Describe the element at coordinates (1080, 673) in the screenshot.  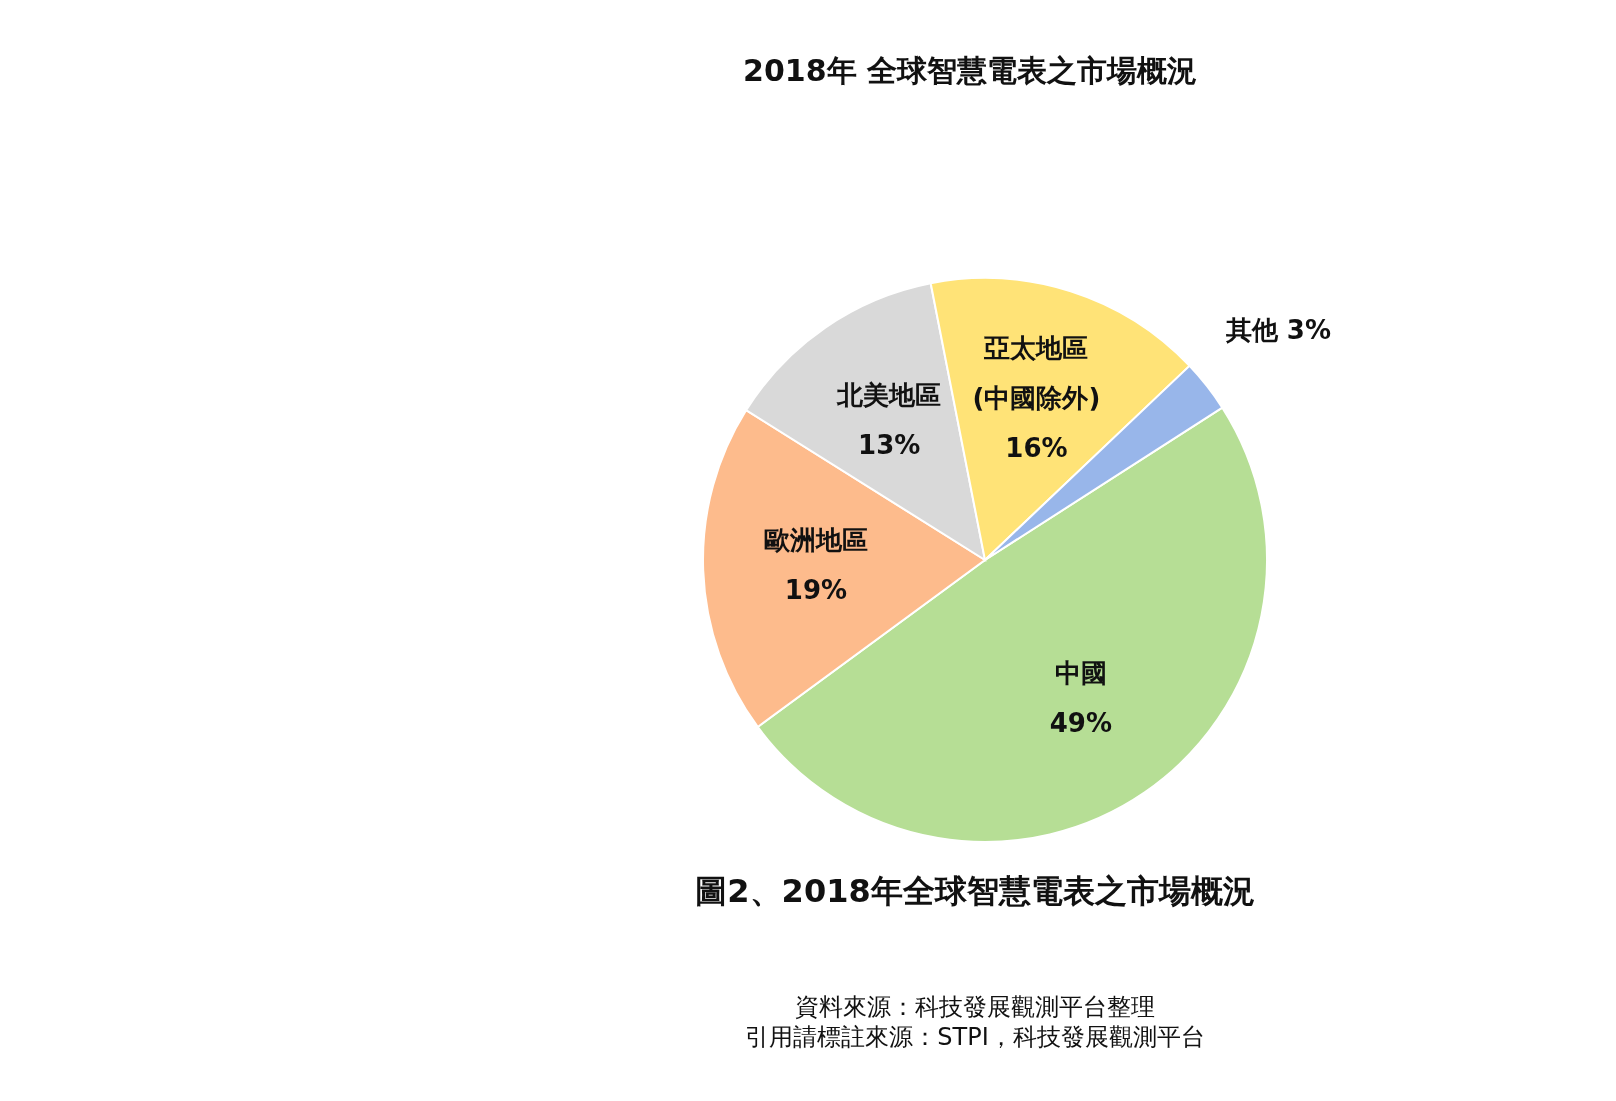
I see `slice-label: 中國` at that location.